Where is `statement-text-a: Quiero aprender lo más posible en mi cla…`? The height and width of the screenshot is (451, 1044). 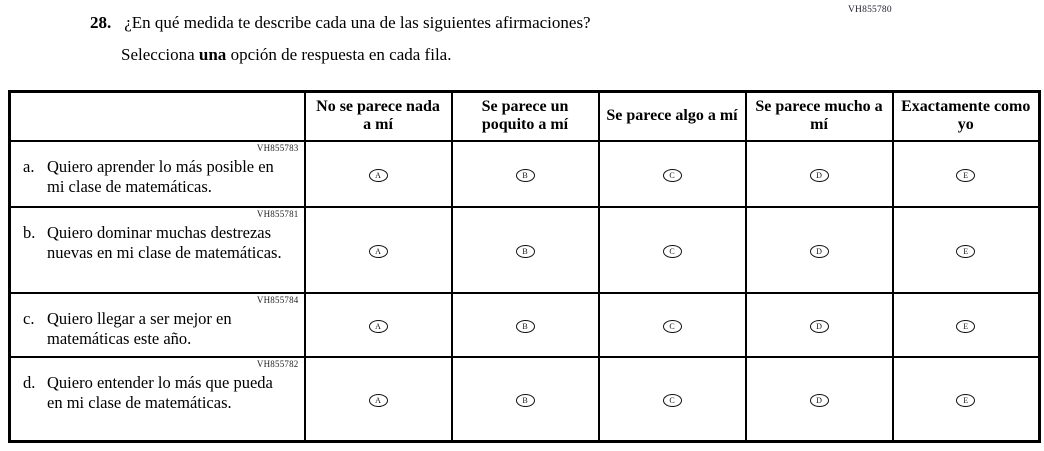
statement-text-a: Quiero aprender lo más posible en mi cla… is located at coordinates (160, 176).